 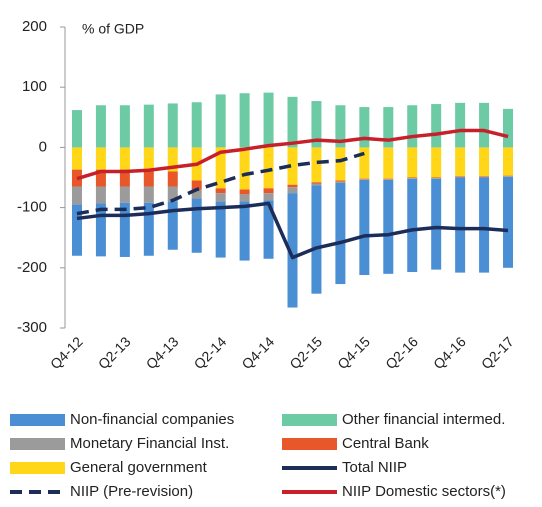 What do you see at coordinates (152, 419) in the screenshot?
I see `legend-label: Non-financial companies` at bounding box center [152, 419].